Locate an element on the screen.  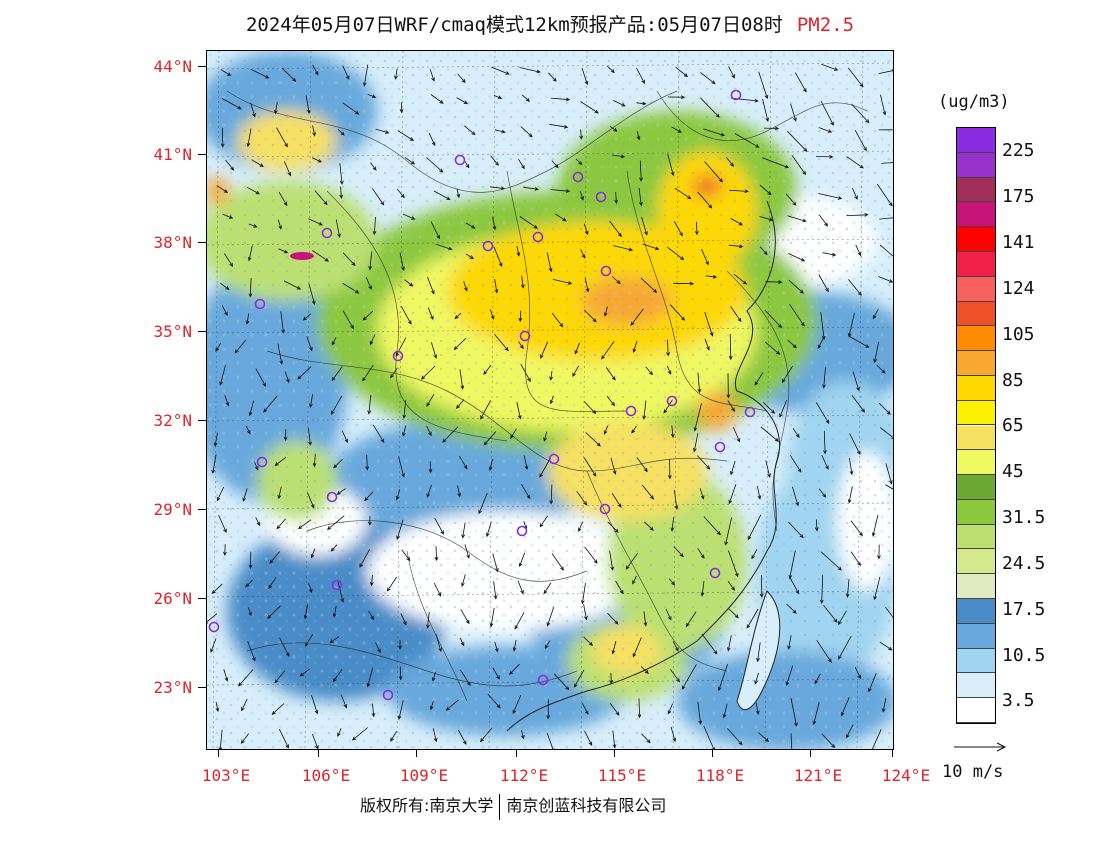
lat-label-41n: 41°N is located at coordinates (172, 154).